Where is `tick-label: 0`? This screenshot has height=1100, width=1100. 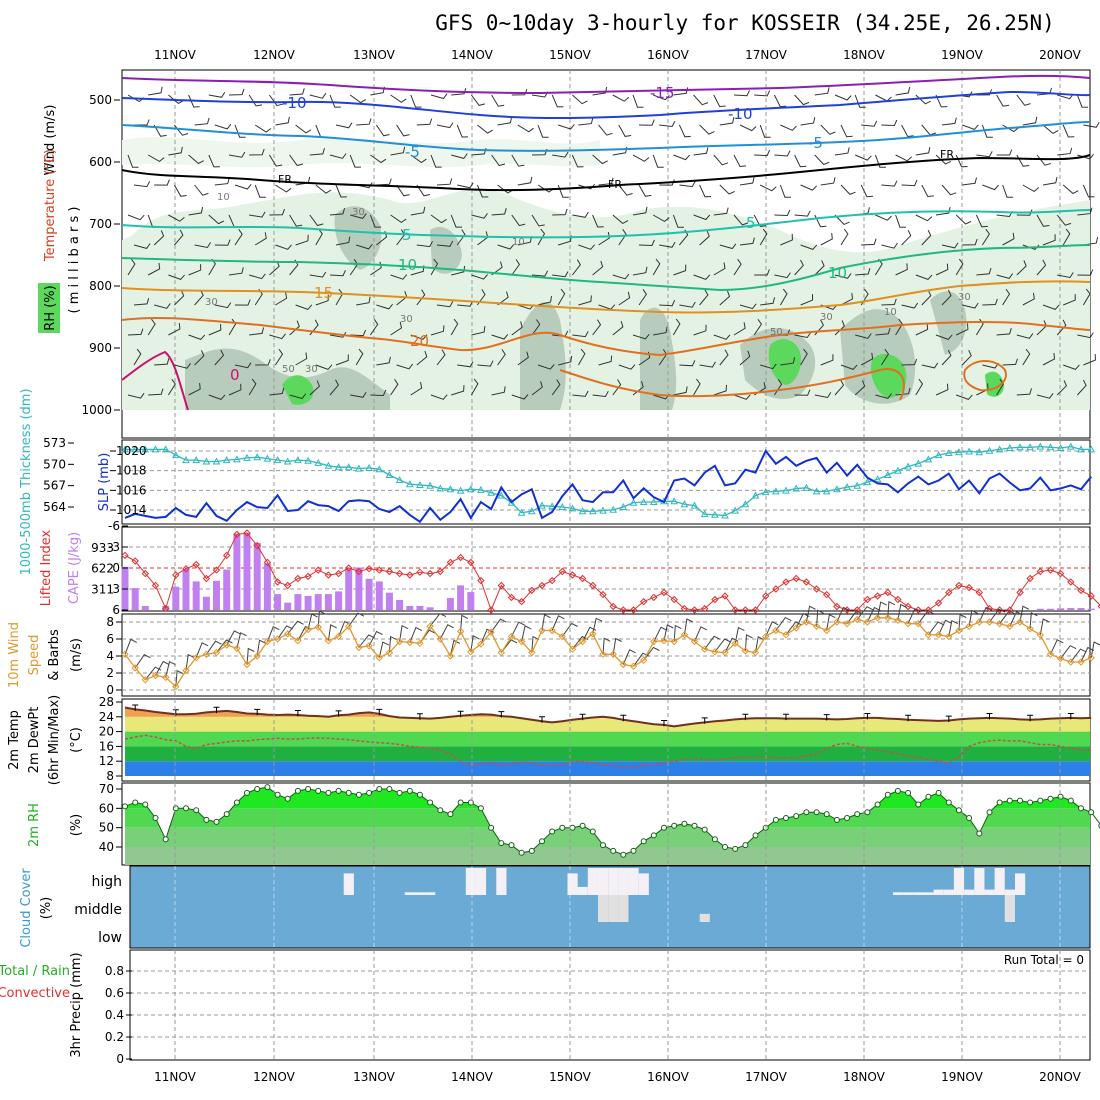
tick-label: 0 is located at coordinates (116, 568).